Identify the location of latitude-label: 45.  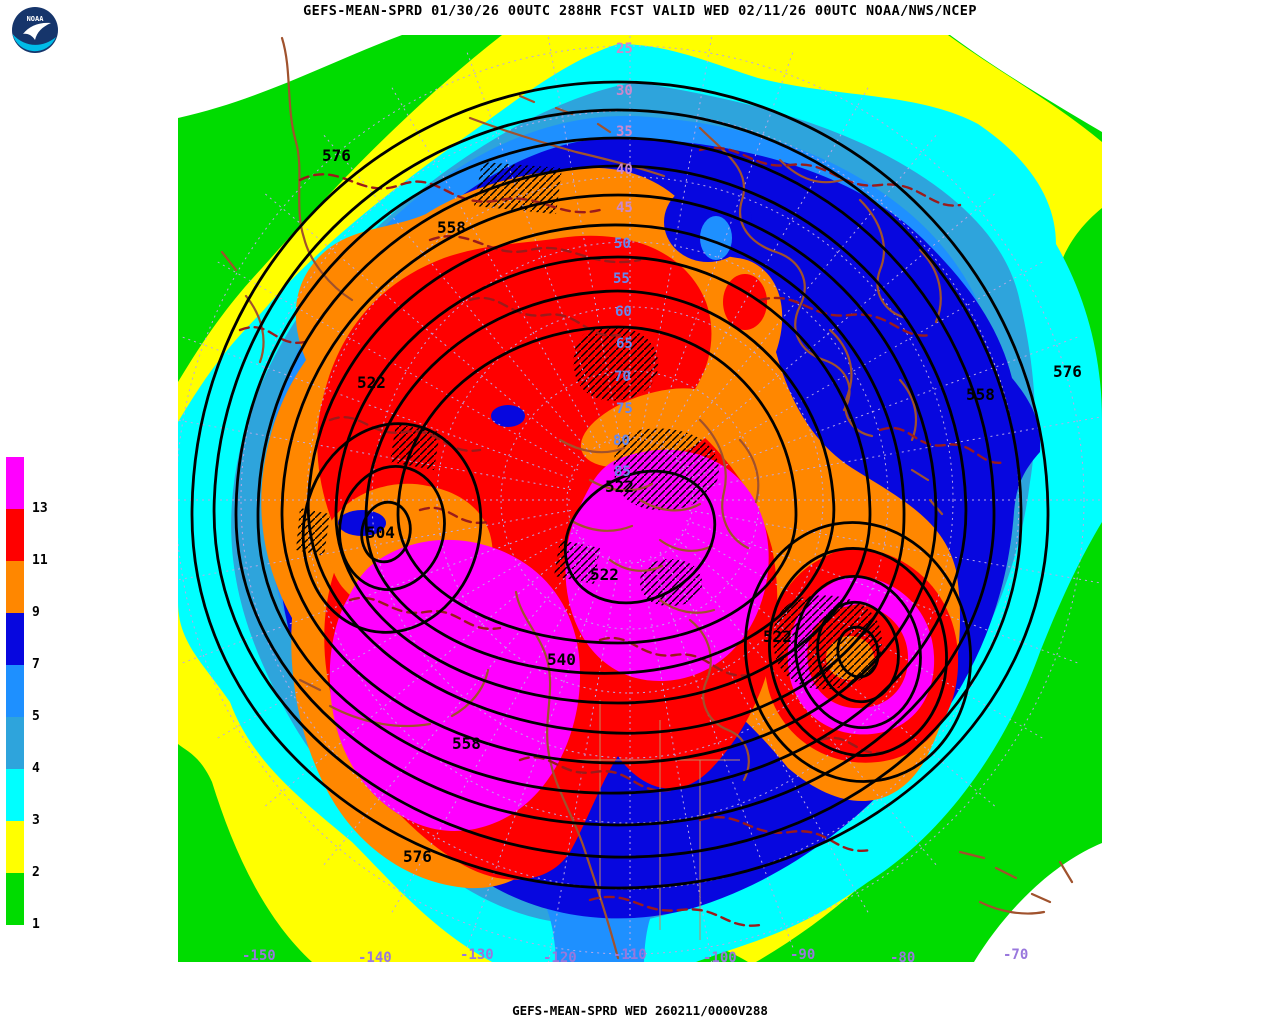
(624, 208).